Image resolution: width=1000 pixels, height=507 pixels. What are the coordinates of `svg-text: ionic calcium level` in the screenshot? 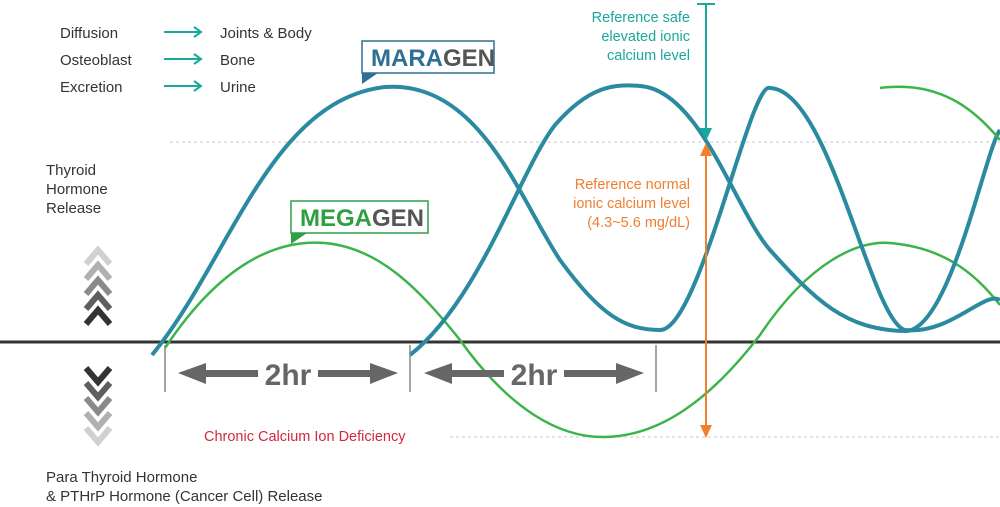 It's located at (631, 204).